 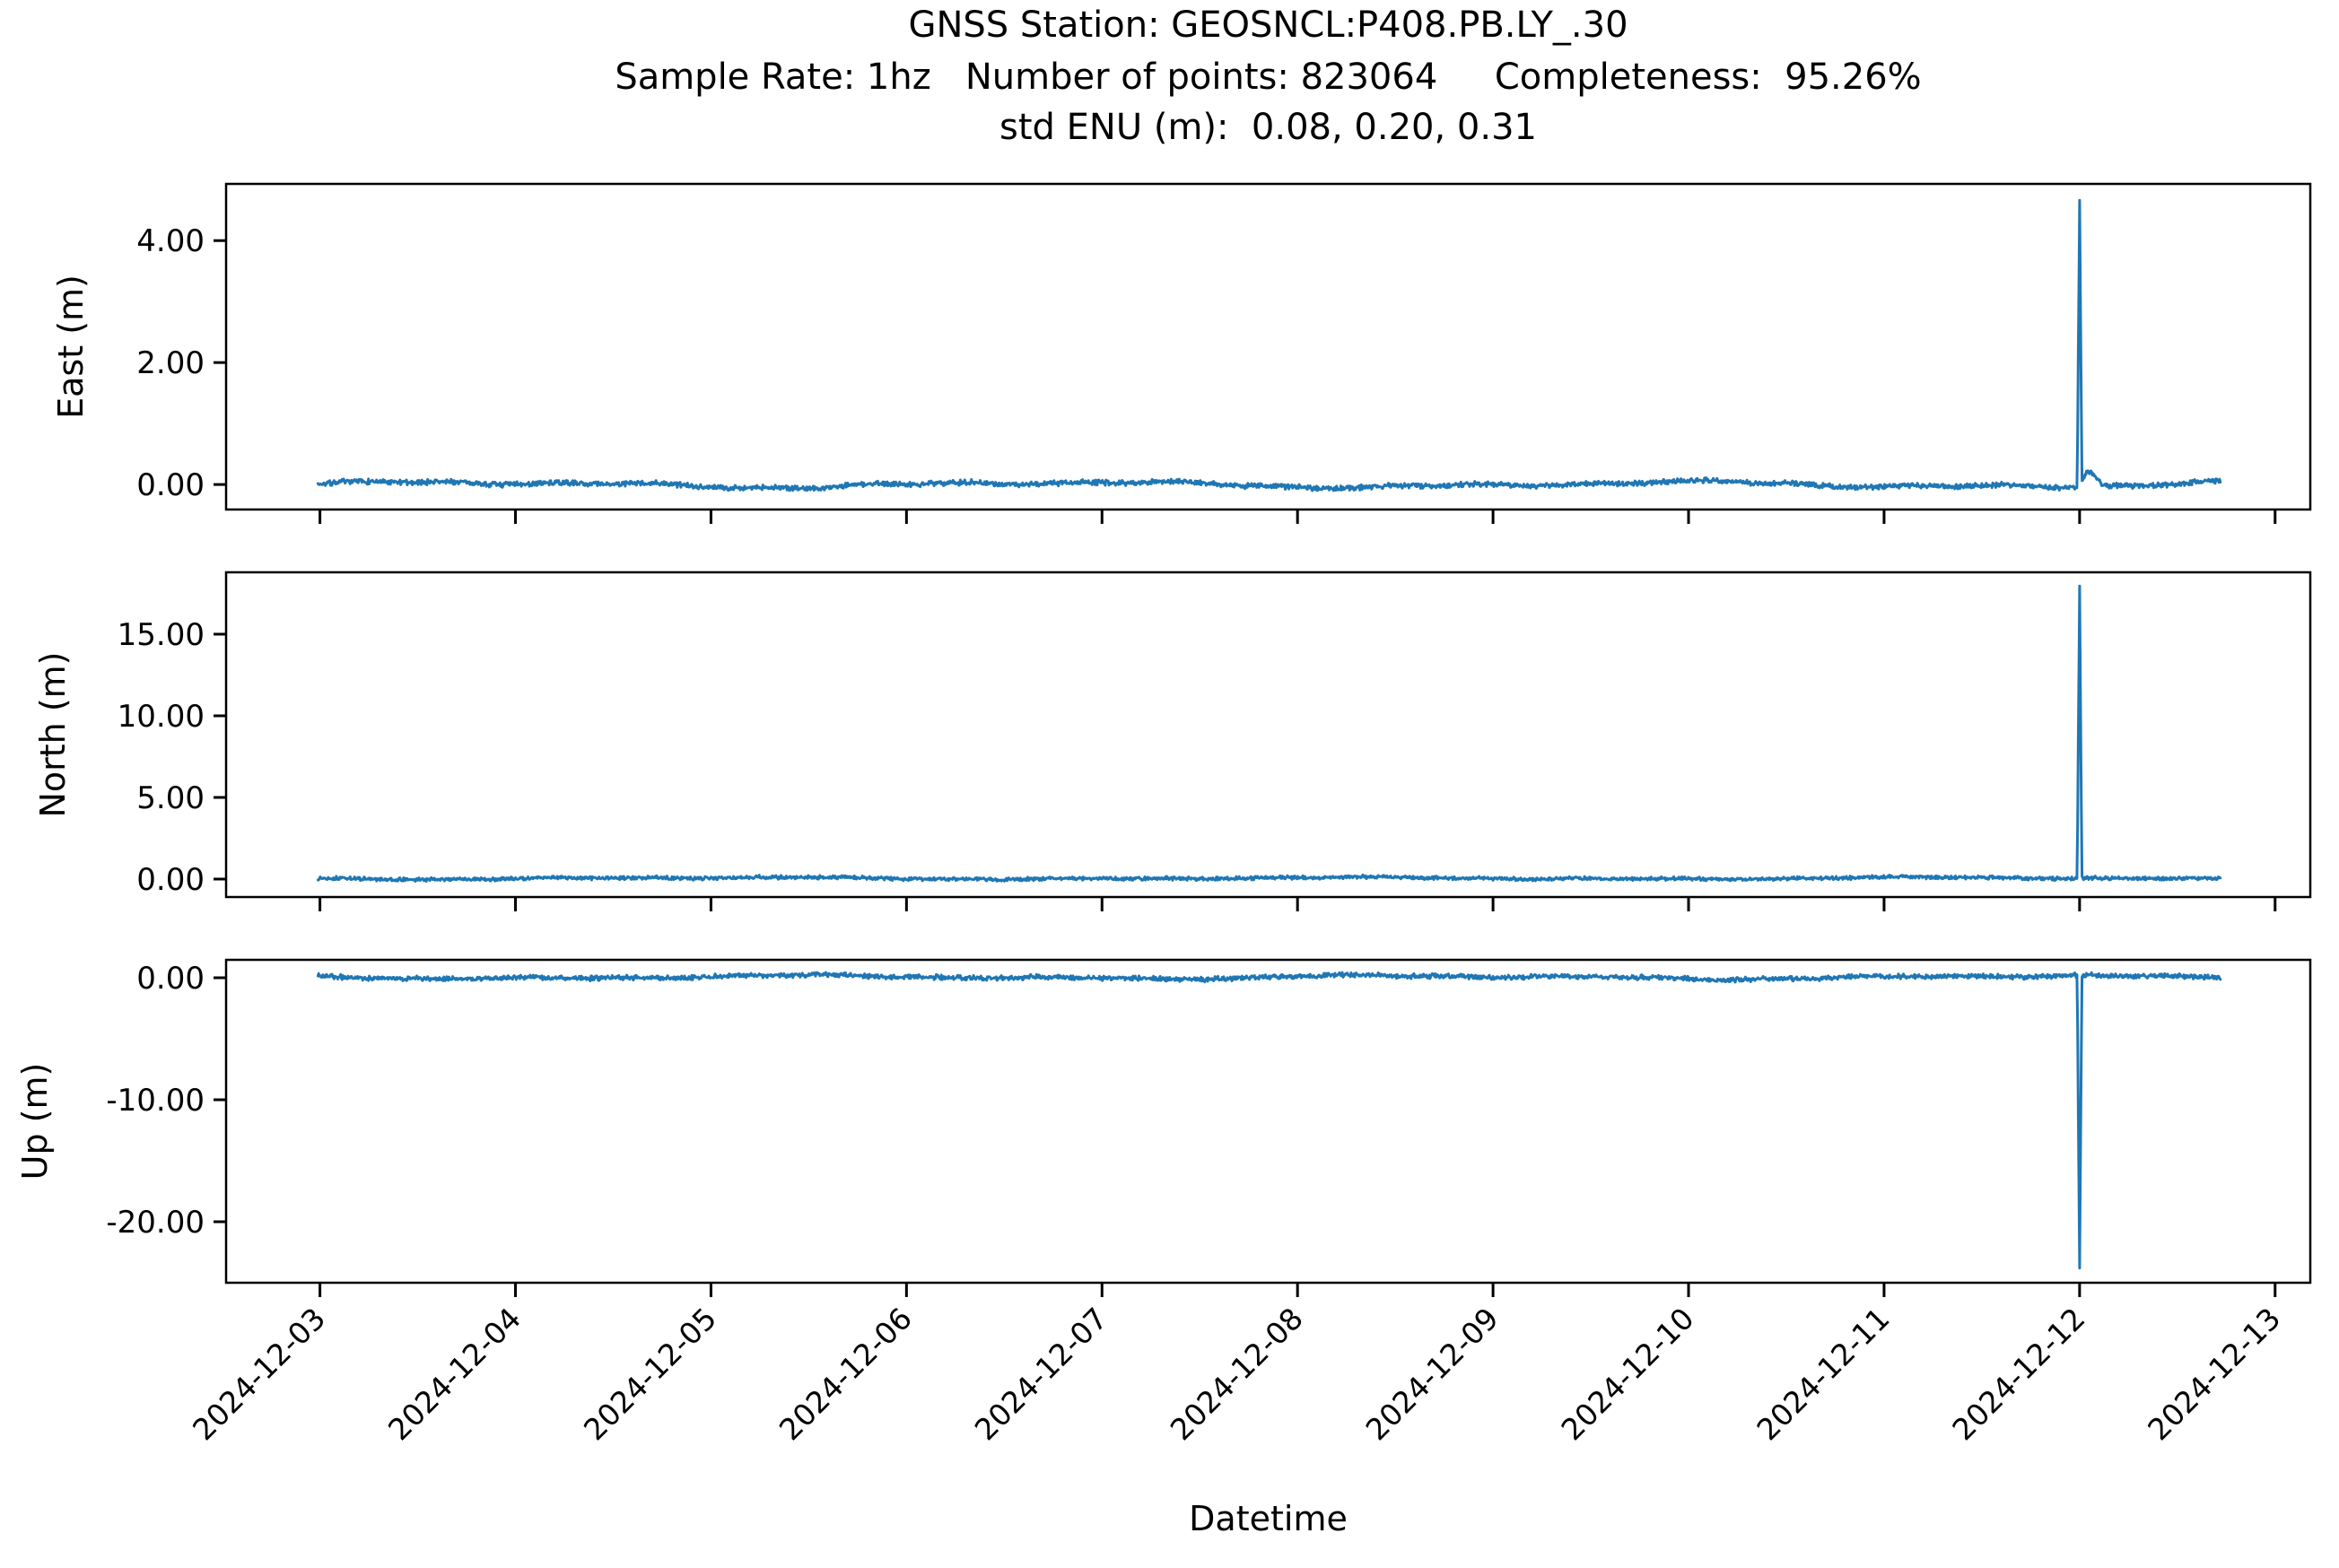 What do you see at coordinates (1268, 128) in the screenshot?
I see `chart-title-line3: std ENU (m): 0.08, 0.20, 0.31` at bounding box center [1268, 128].